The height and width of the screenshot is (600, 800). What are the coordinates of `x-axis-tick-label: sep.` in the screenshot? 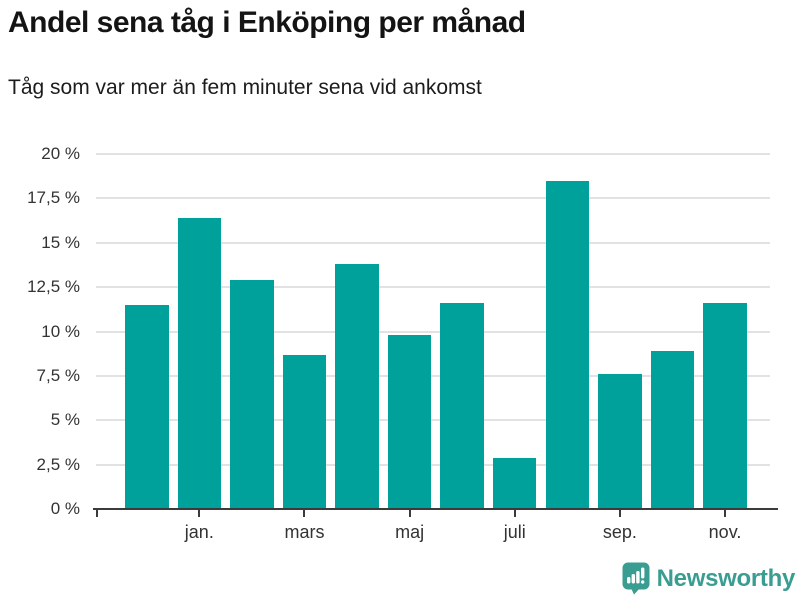 It's located at (619, 532).